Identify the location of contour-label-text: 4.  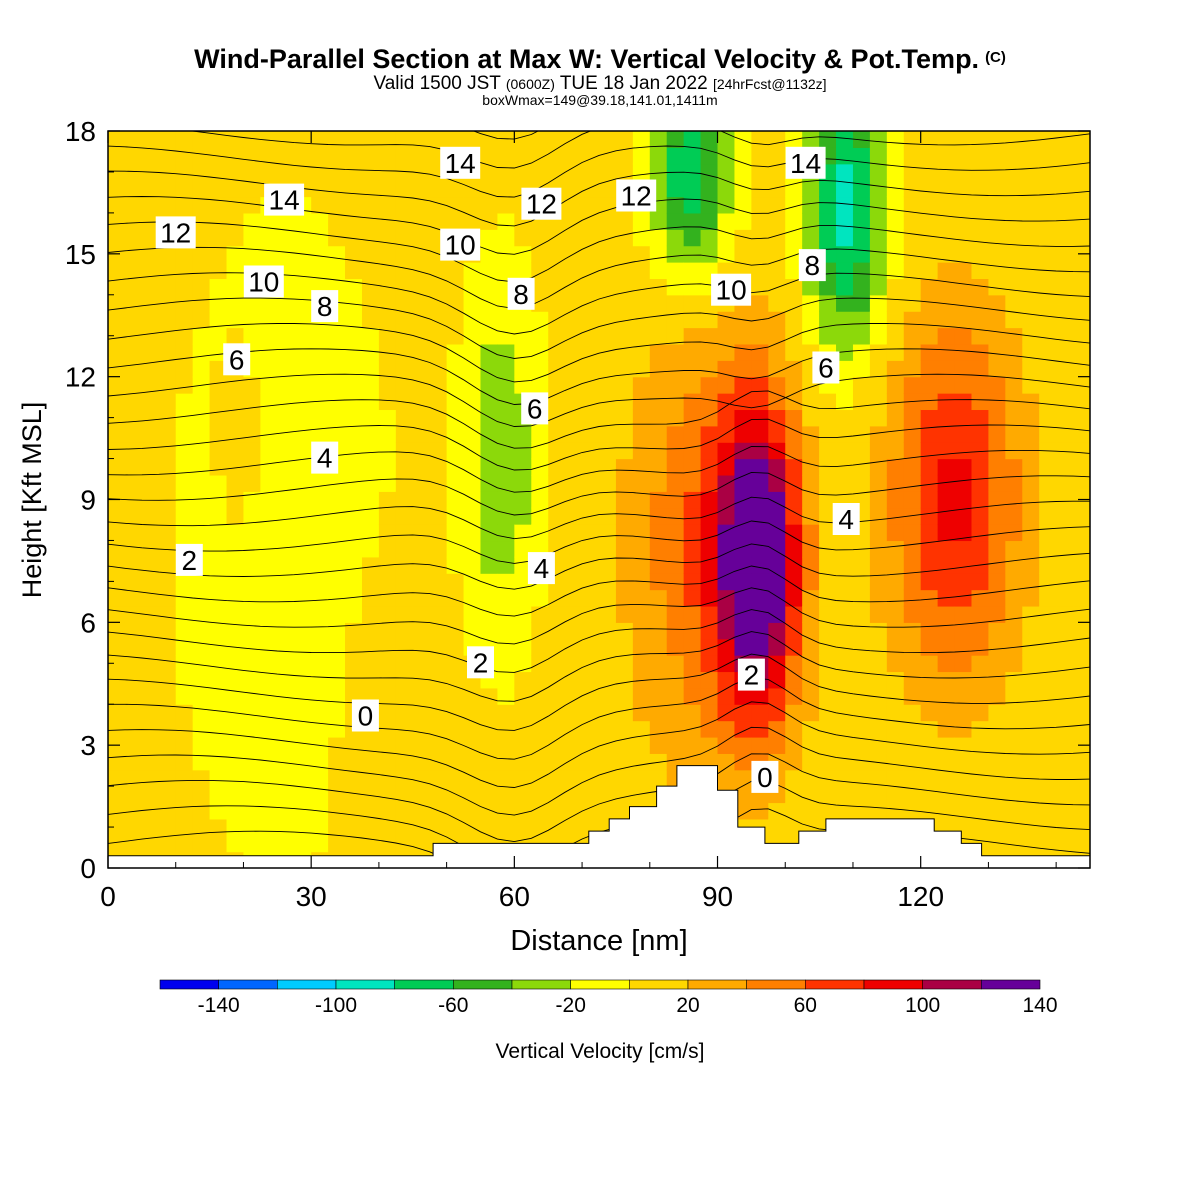
(846, 519).